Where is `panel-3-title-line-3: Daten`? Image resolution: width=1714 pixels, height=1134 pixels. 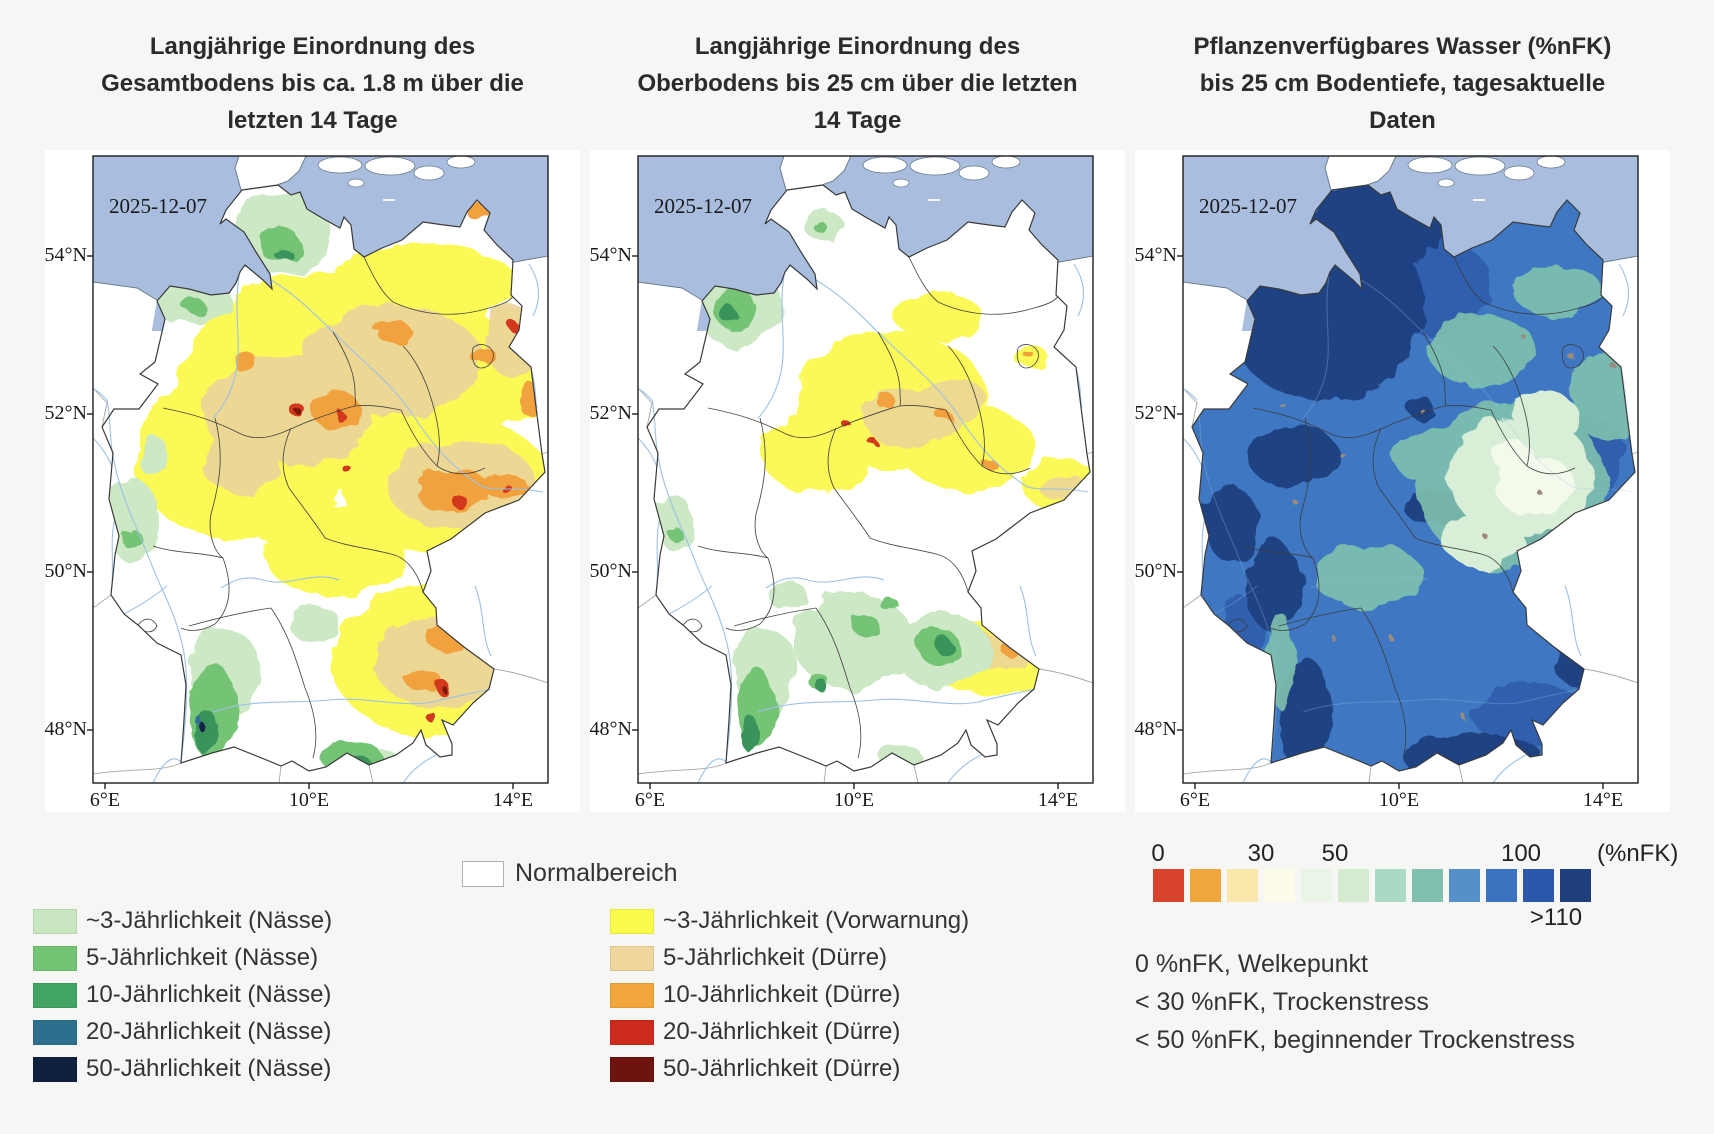 panel-3-title-line-3: Daten is located at coordinates (1402, 120).